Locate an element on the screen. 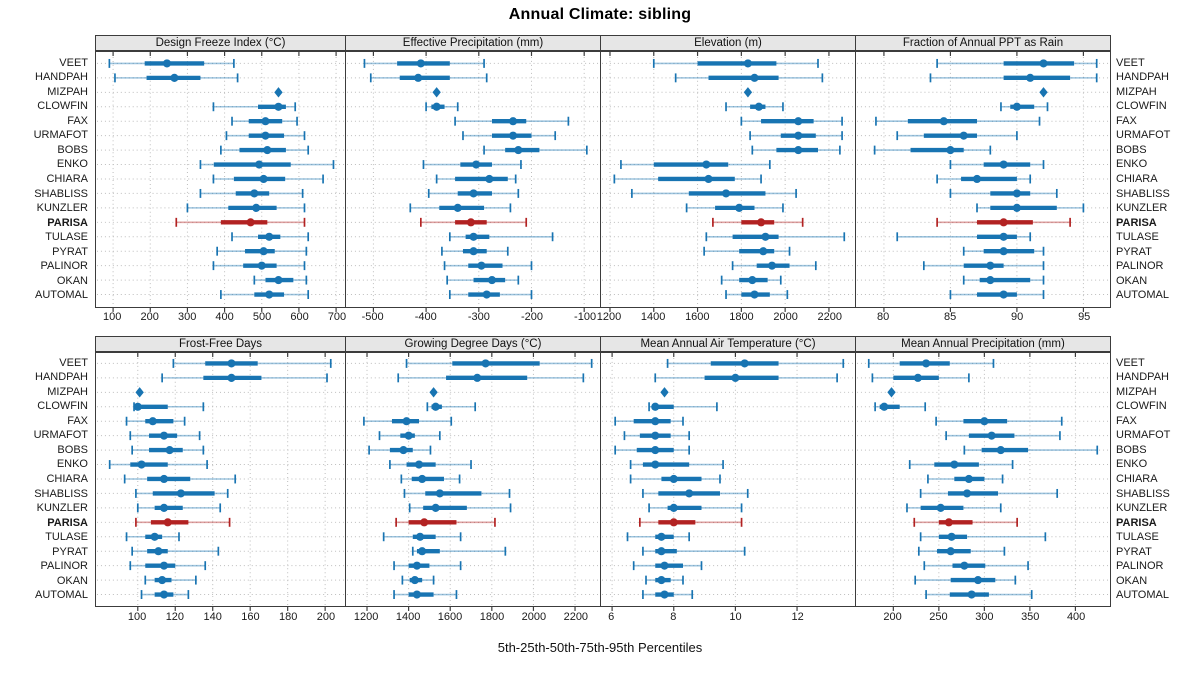 Image resolution: width=1200 pixels, height=675 pixels. site-label-left-veet: VEET is located at coordinates (73, 62).